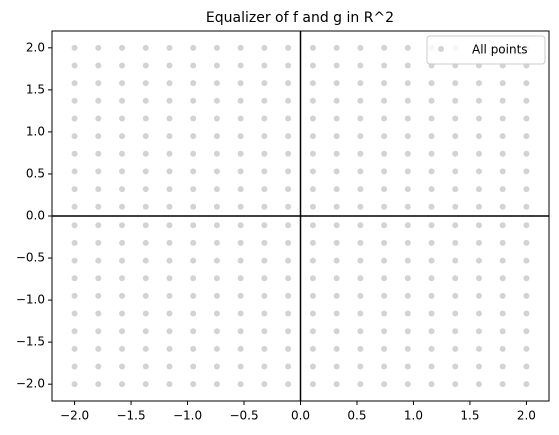  What do you see at coordinates (30, 258) in the screenshot?
I see `y-tick-label: −0.5` at bounding box center [30, 258].